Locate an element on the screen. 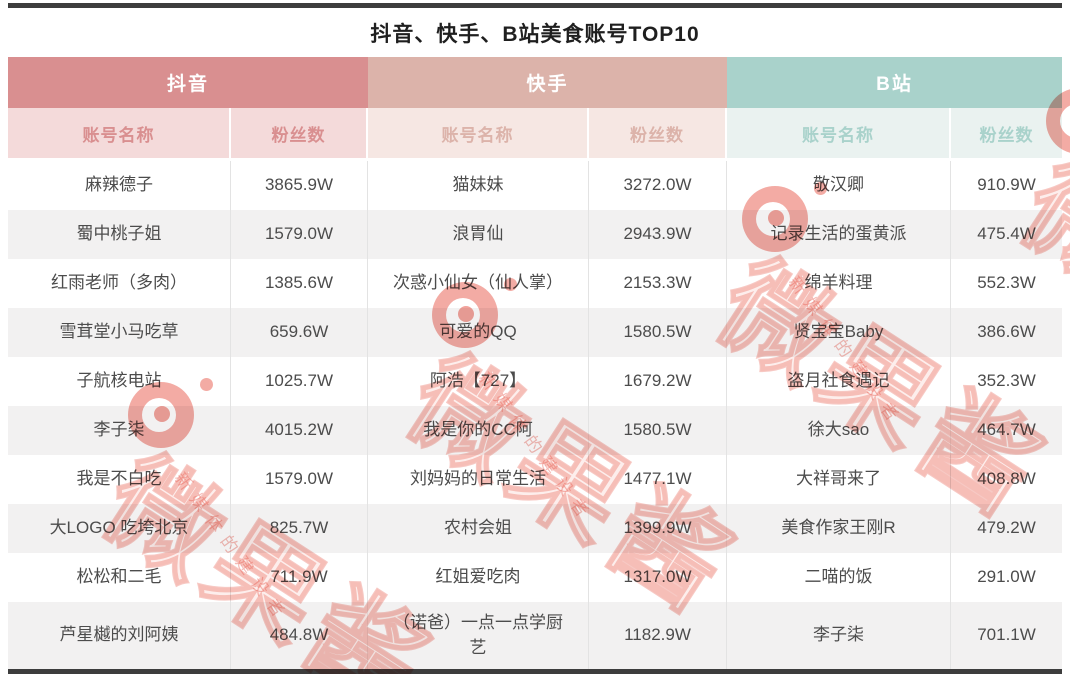 The image size is (1070, 674). column-header-followers-bilibili: 粉丝数 is located at coordinates (1006, 134).